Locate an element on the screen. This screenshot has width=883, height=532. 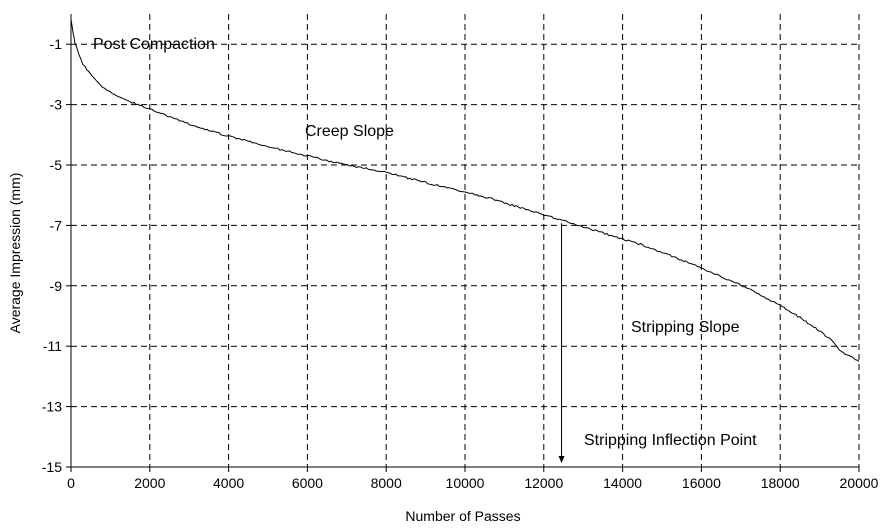
y-tick-label: -13 is located at coordinates (52, 407).